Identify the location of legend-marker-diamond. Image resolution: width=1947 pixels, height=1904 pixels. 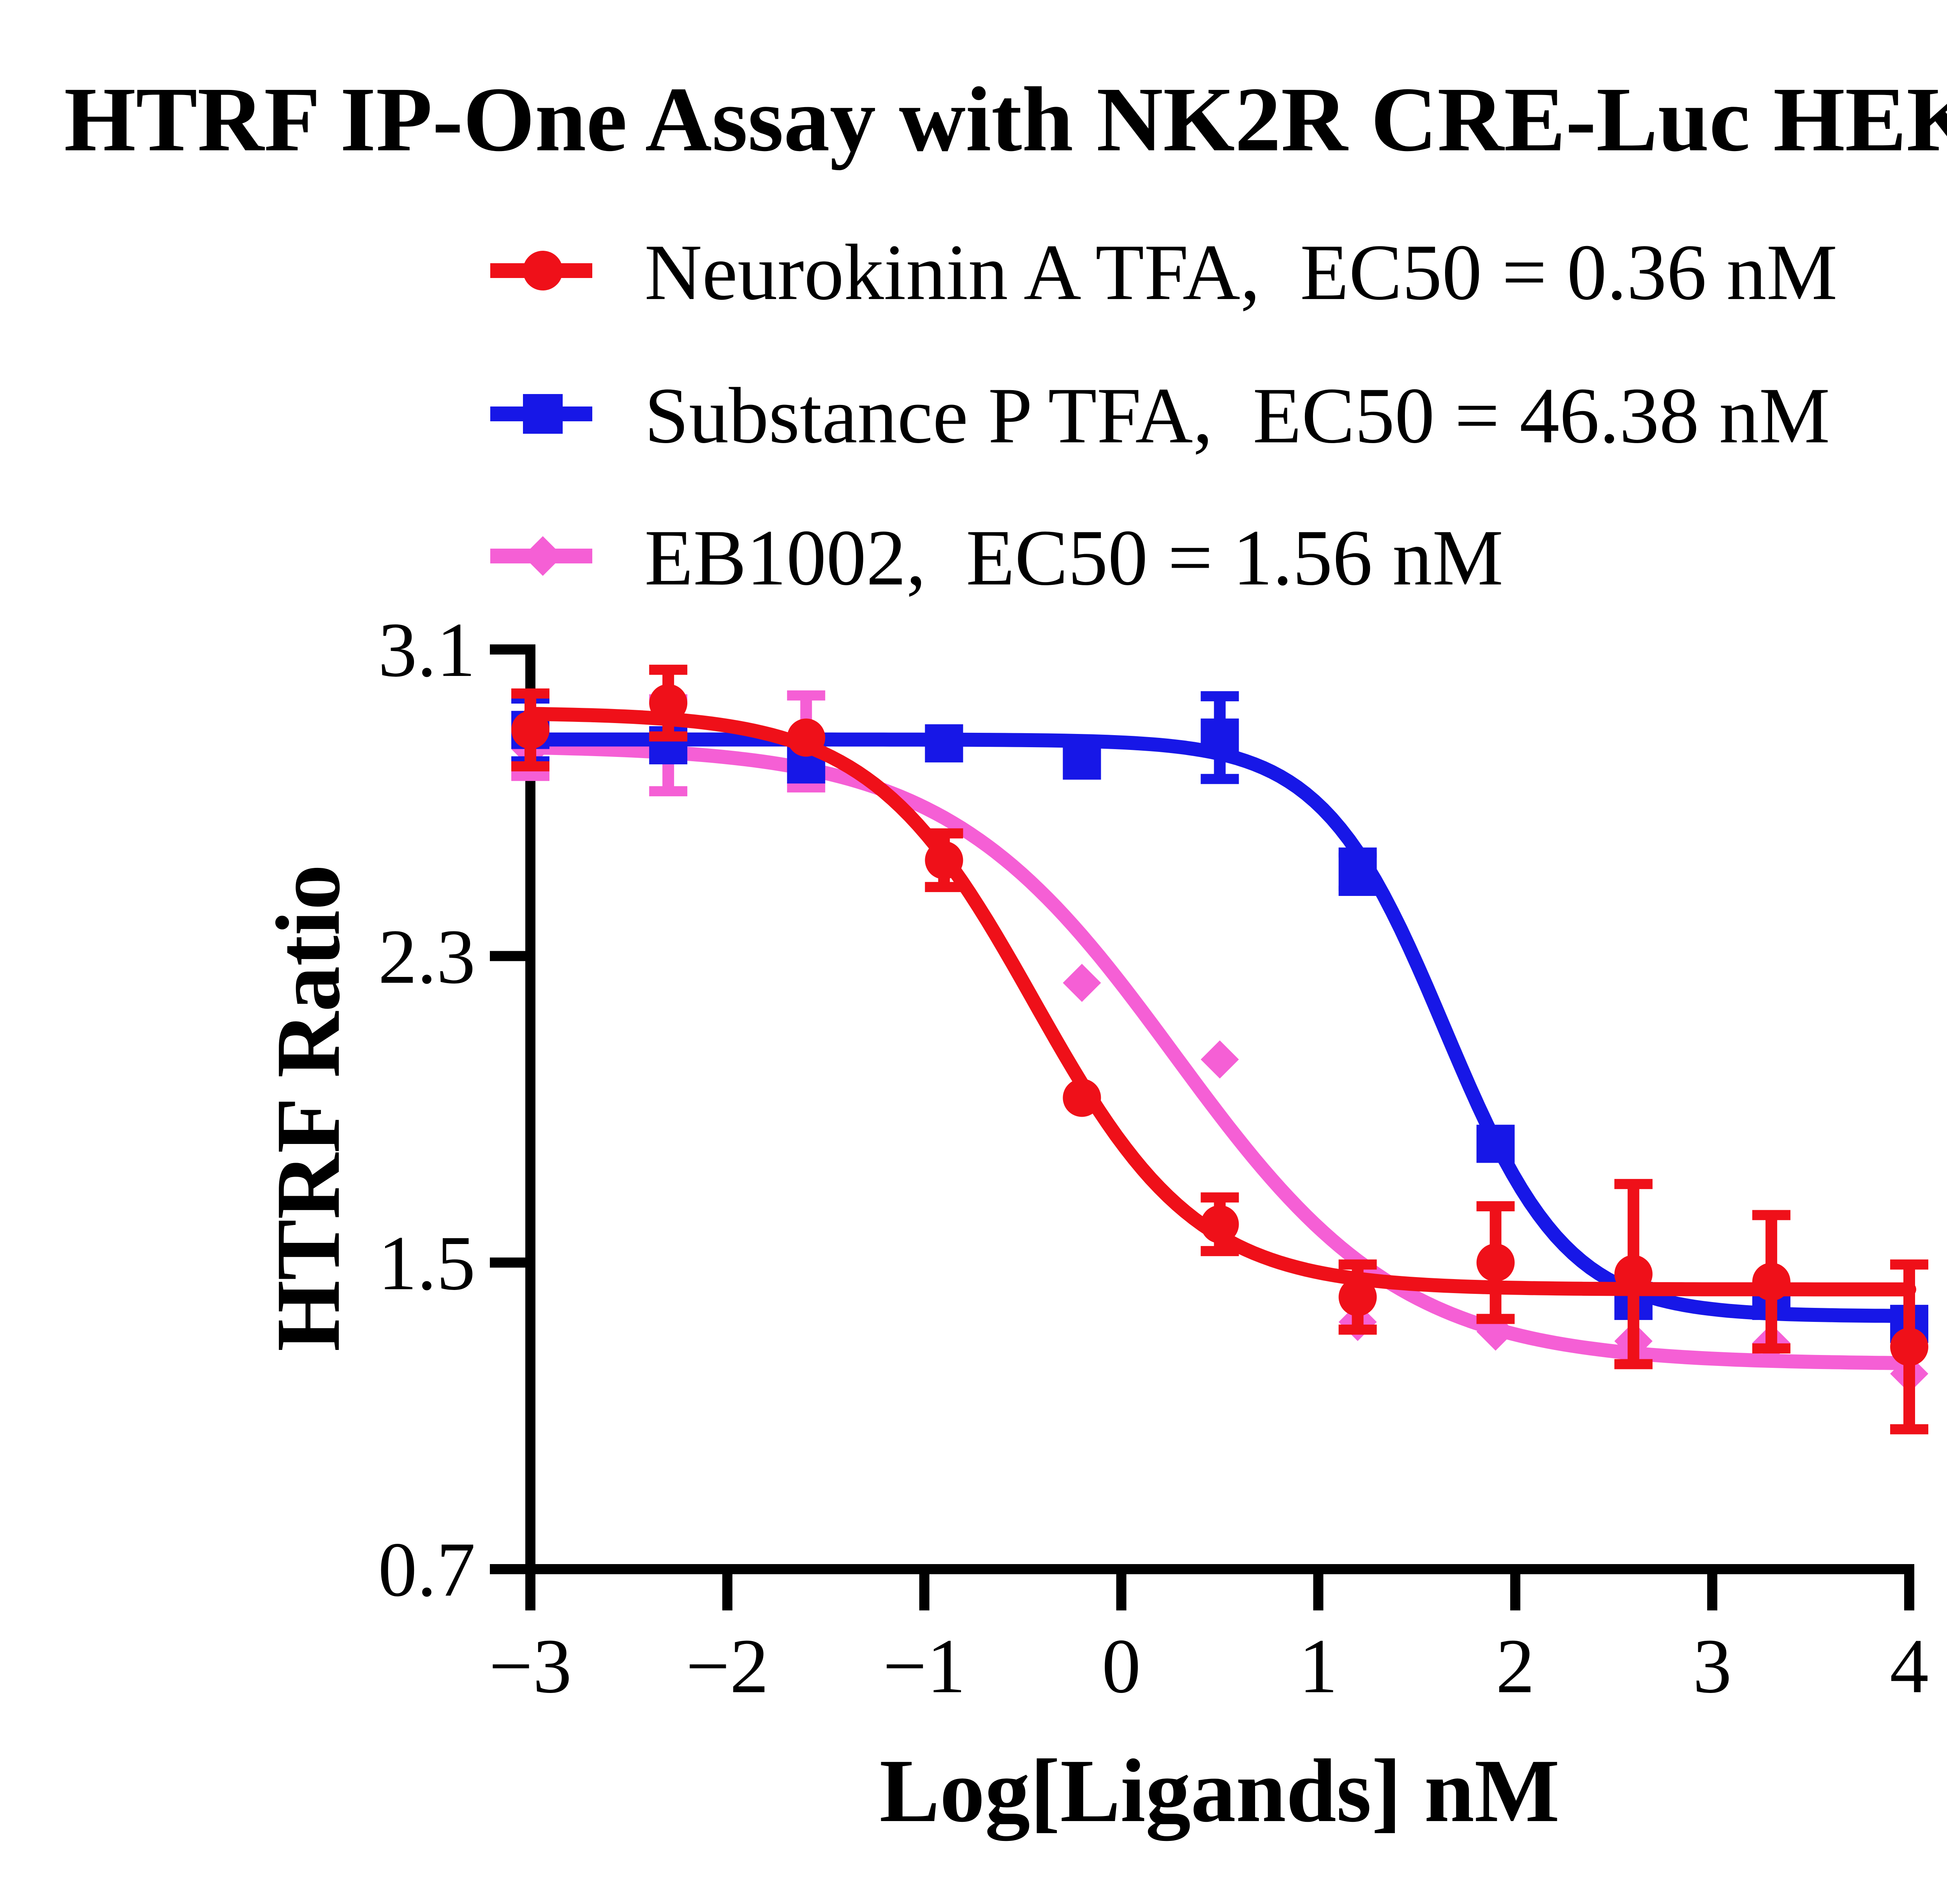
(543, 556).